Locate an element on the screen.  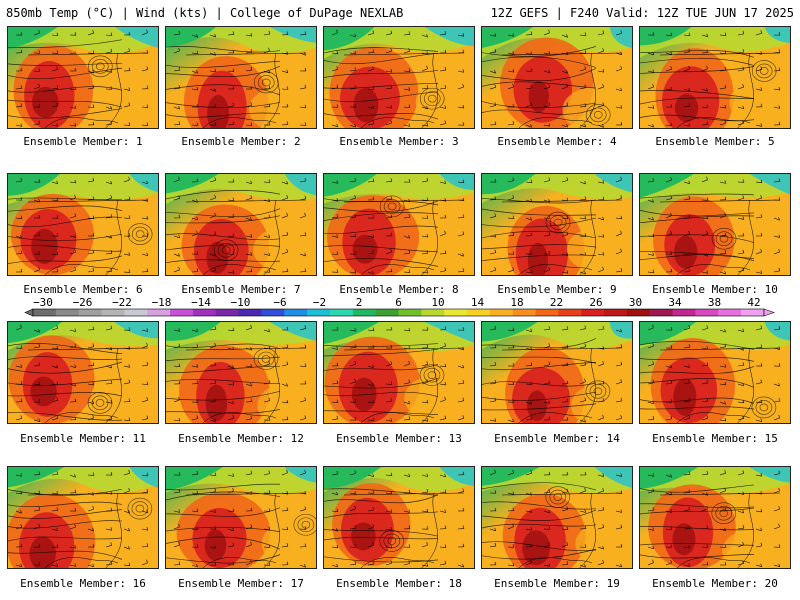
colorbar-tick-label: −6 is located at coordinates (279, 302).